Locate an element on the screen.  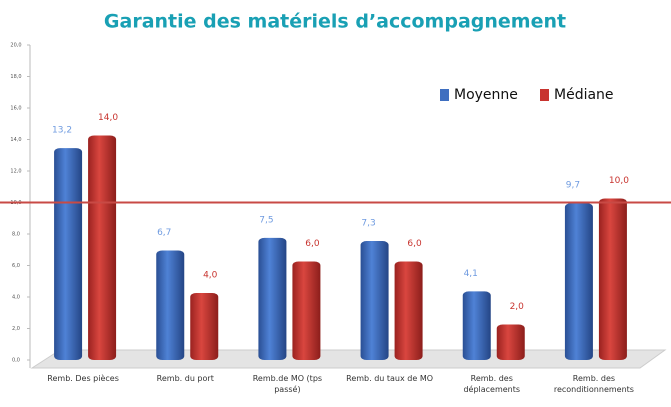
y-tick-label: 6,0 is located at coordinates (16, 266).